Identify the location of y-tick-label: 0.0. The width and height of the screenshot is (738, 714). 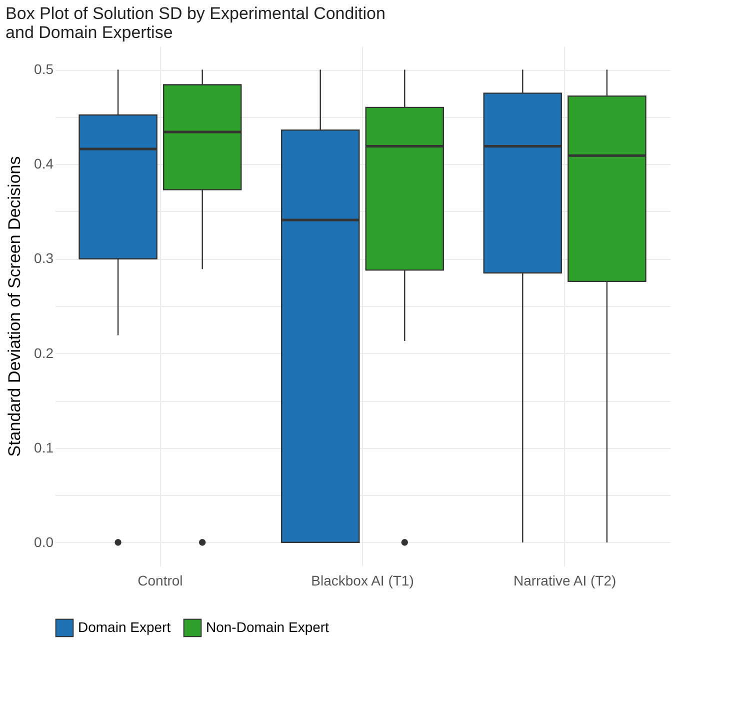
(44, 542).